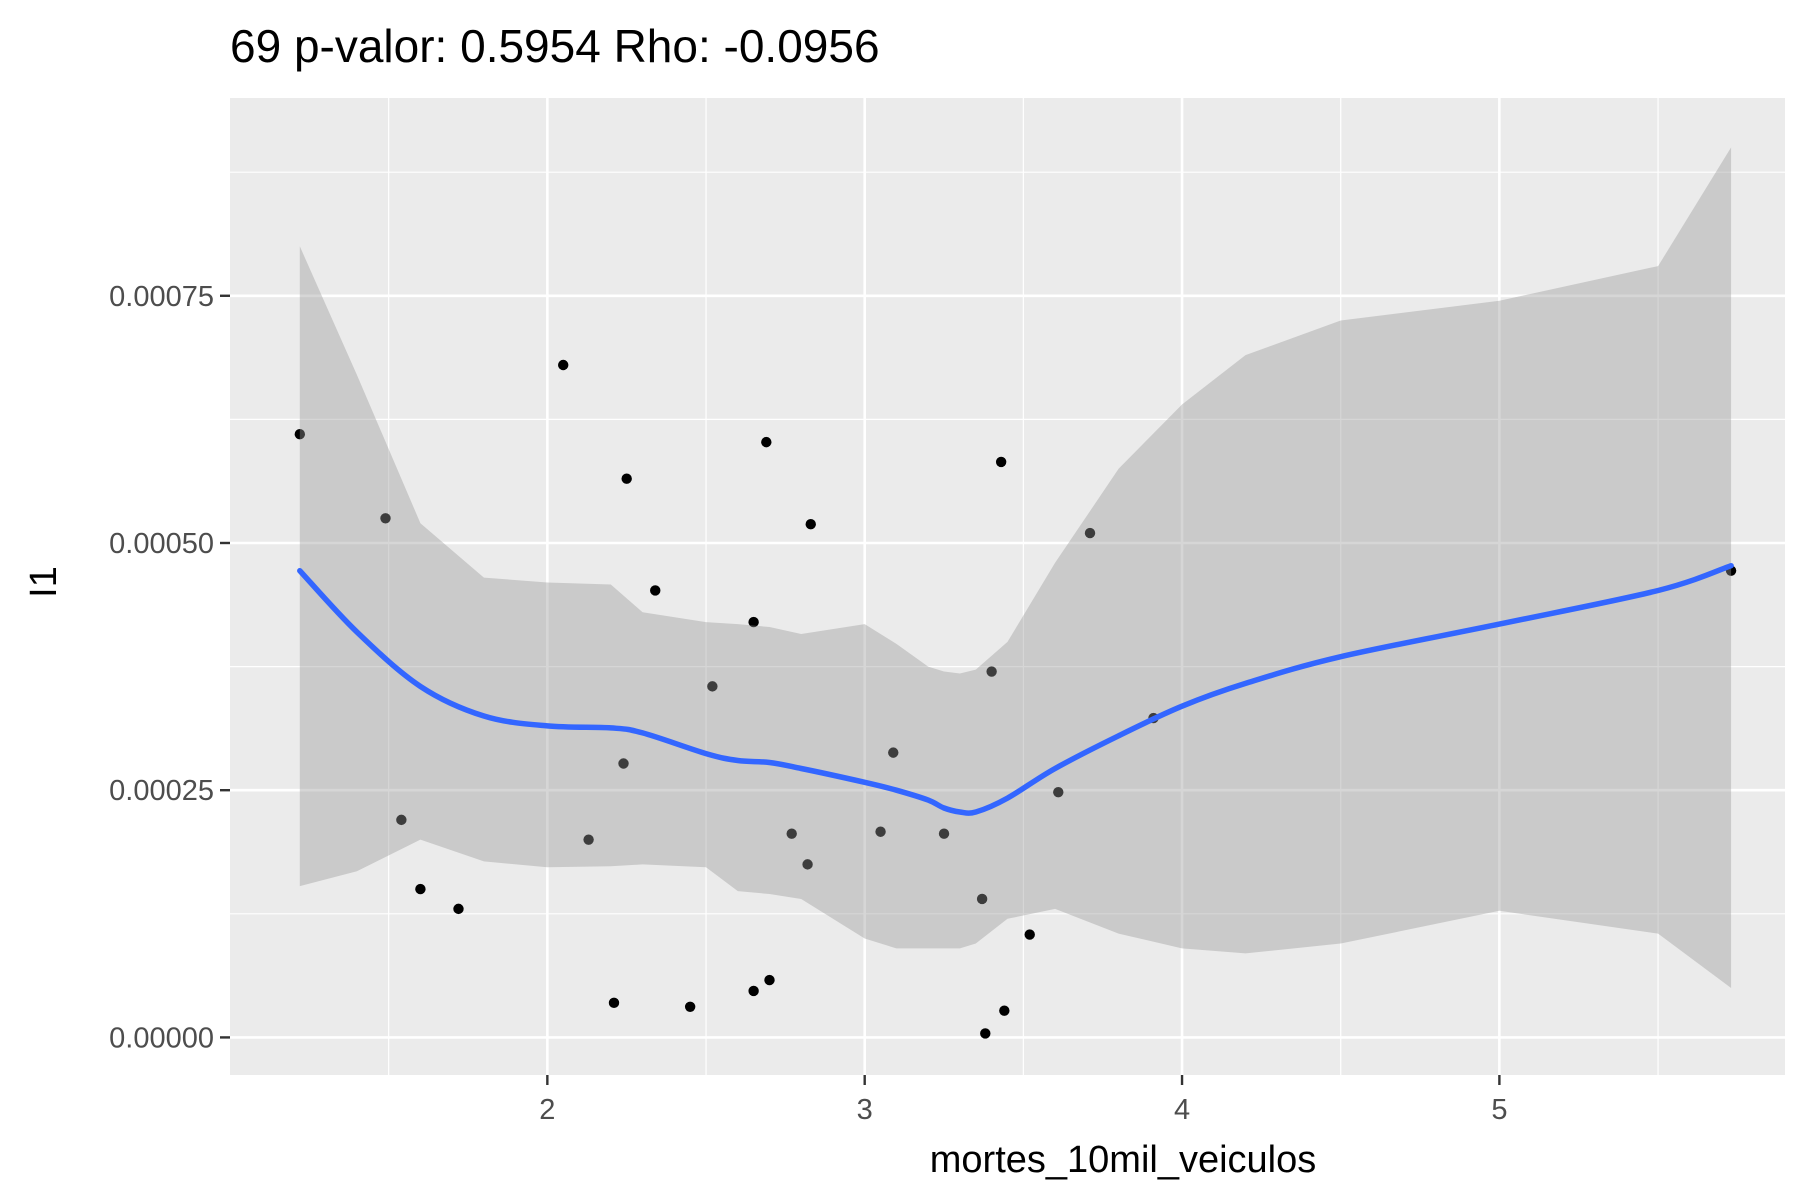 The width and height of the screenshot is (1800, 1200). Describe the element at coordinates (161, 791) in the screenshot. I see `y-tick-label: 0.00025` at that location.